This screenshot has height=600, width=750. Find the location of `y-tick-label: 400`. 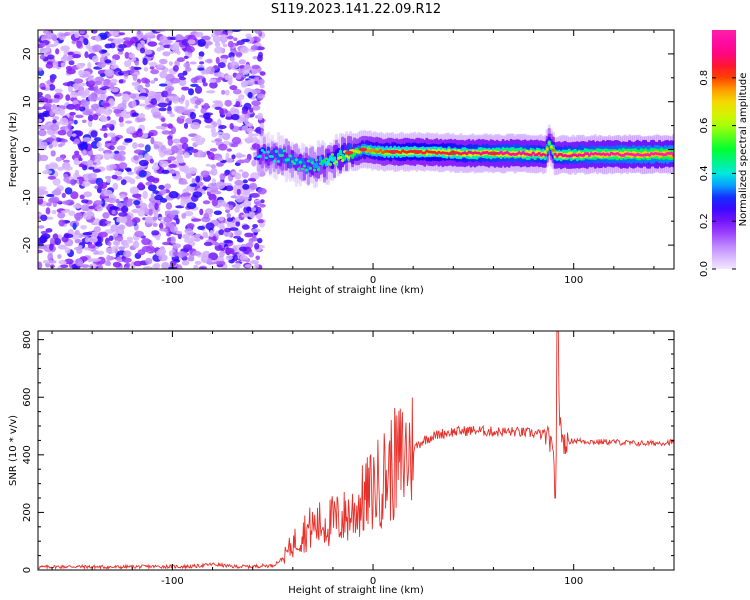

y-tick-label: 400 is located at coordinates (27, 454).